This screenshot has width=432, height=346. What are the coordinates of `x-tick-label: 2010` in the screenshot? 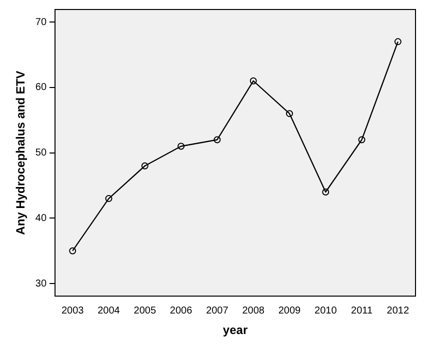 It's located at (326, 310).